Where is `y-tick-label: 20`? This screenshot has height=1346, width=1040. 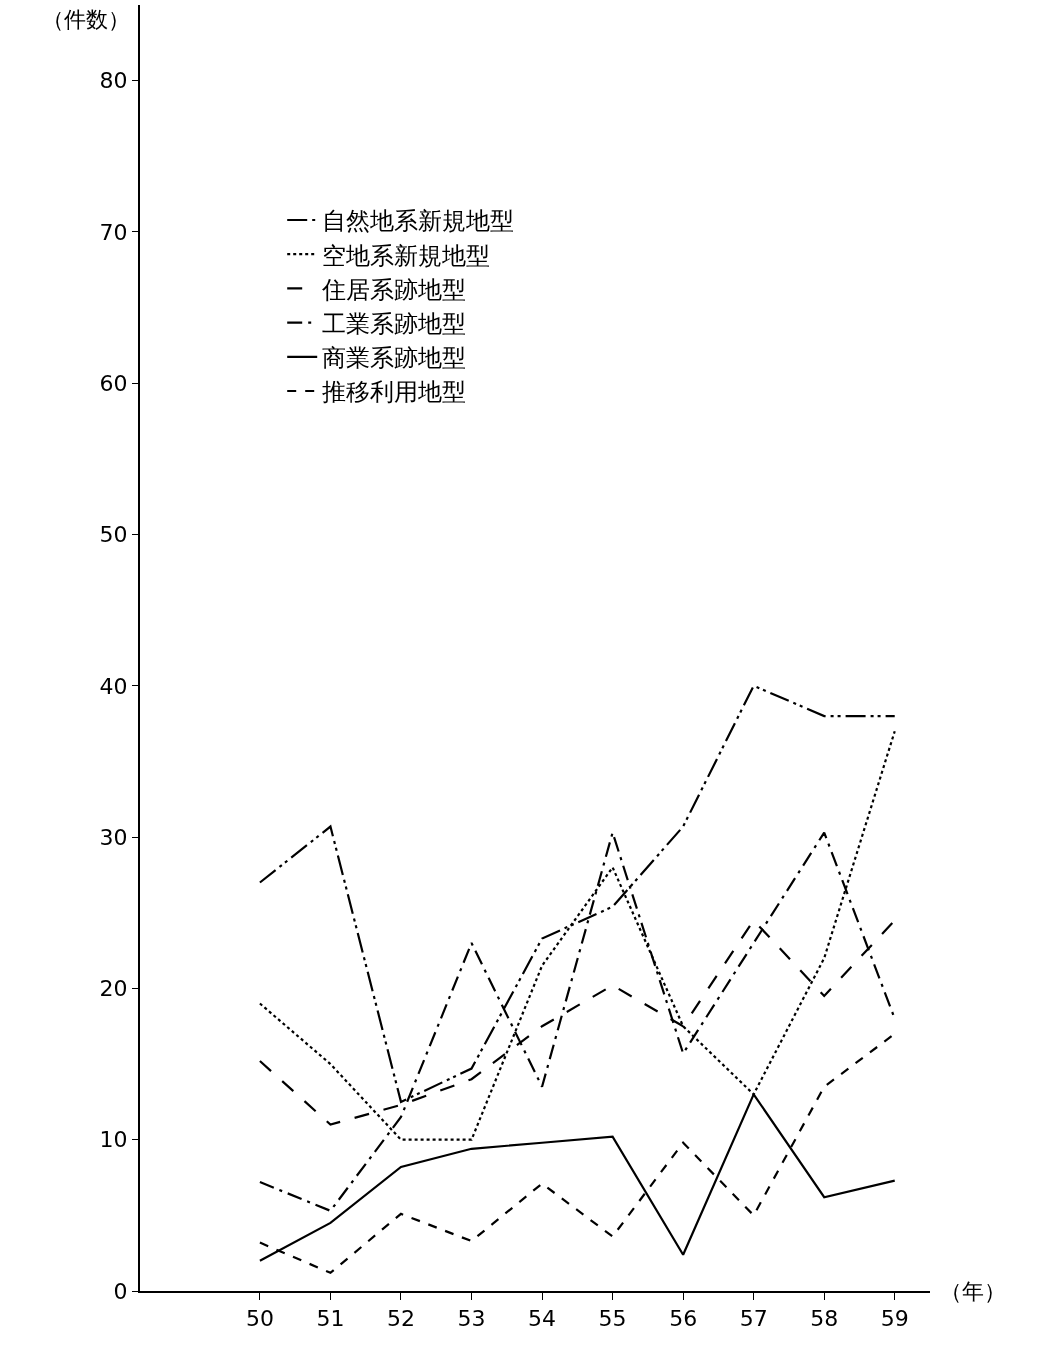
y-tick-label: 20 is located at coordinates (113, 989).